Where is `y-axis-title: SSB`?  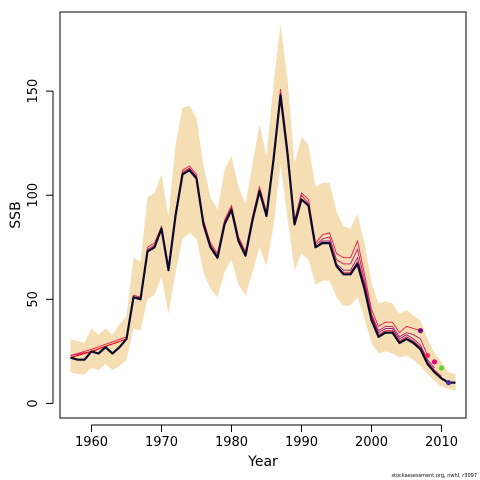
y-axis-title: SSB is located at coordinates (16, 214).